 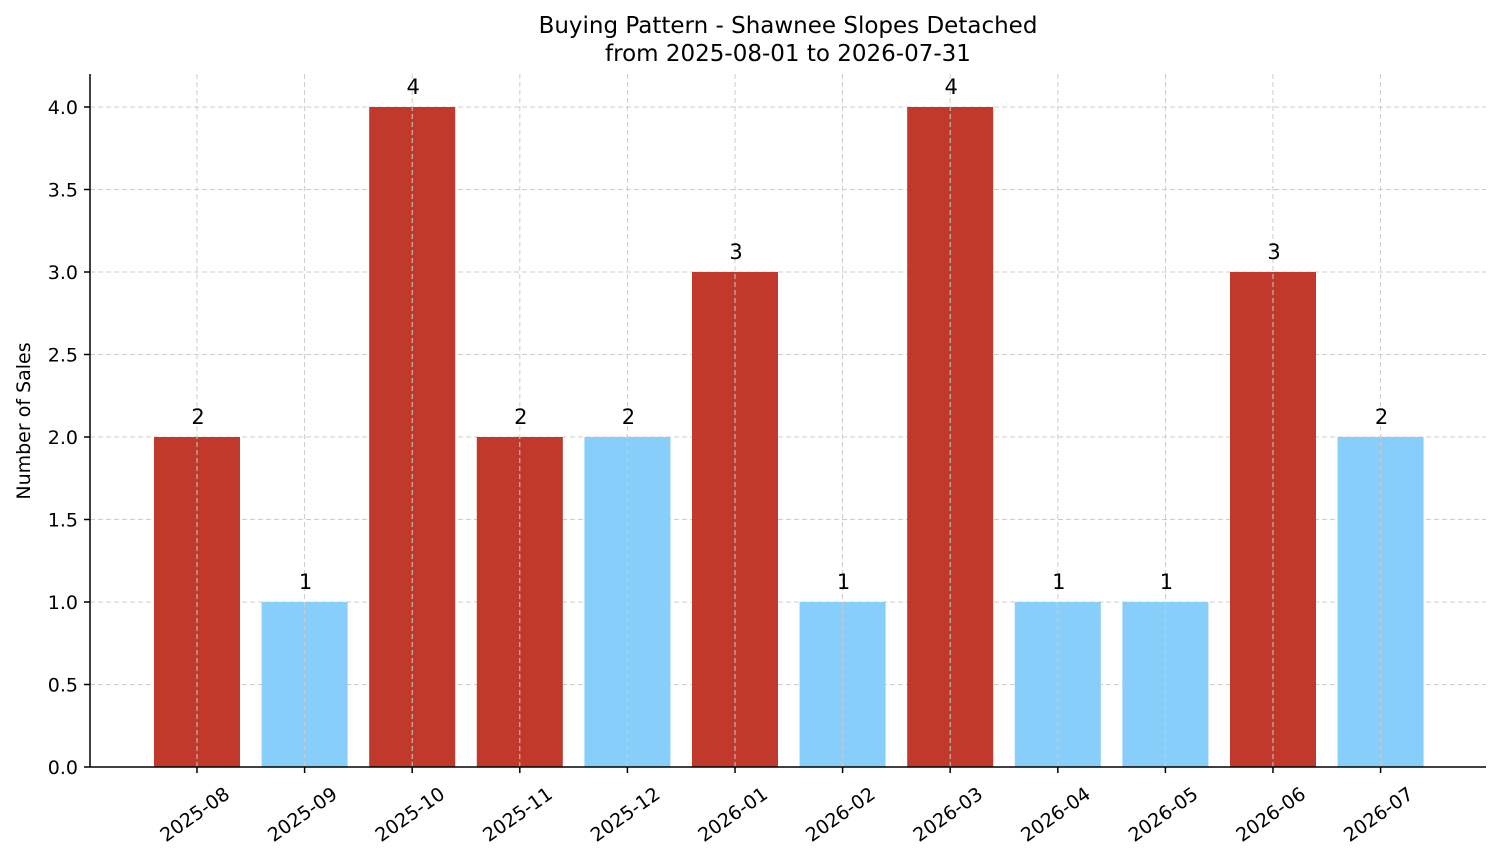 I want to click on x-tick-label: 2026-01, so click(x=733, y=815).